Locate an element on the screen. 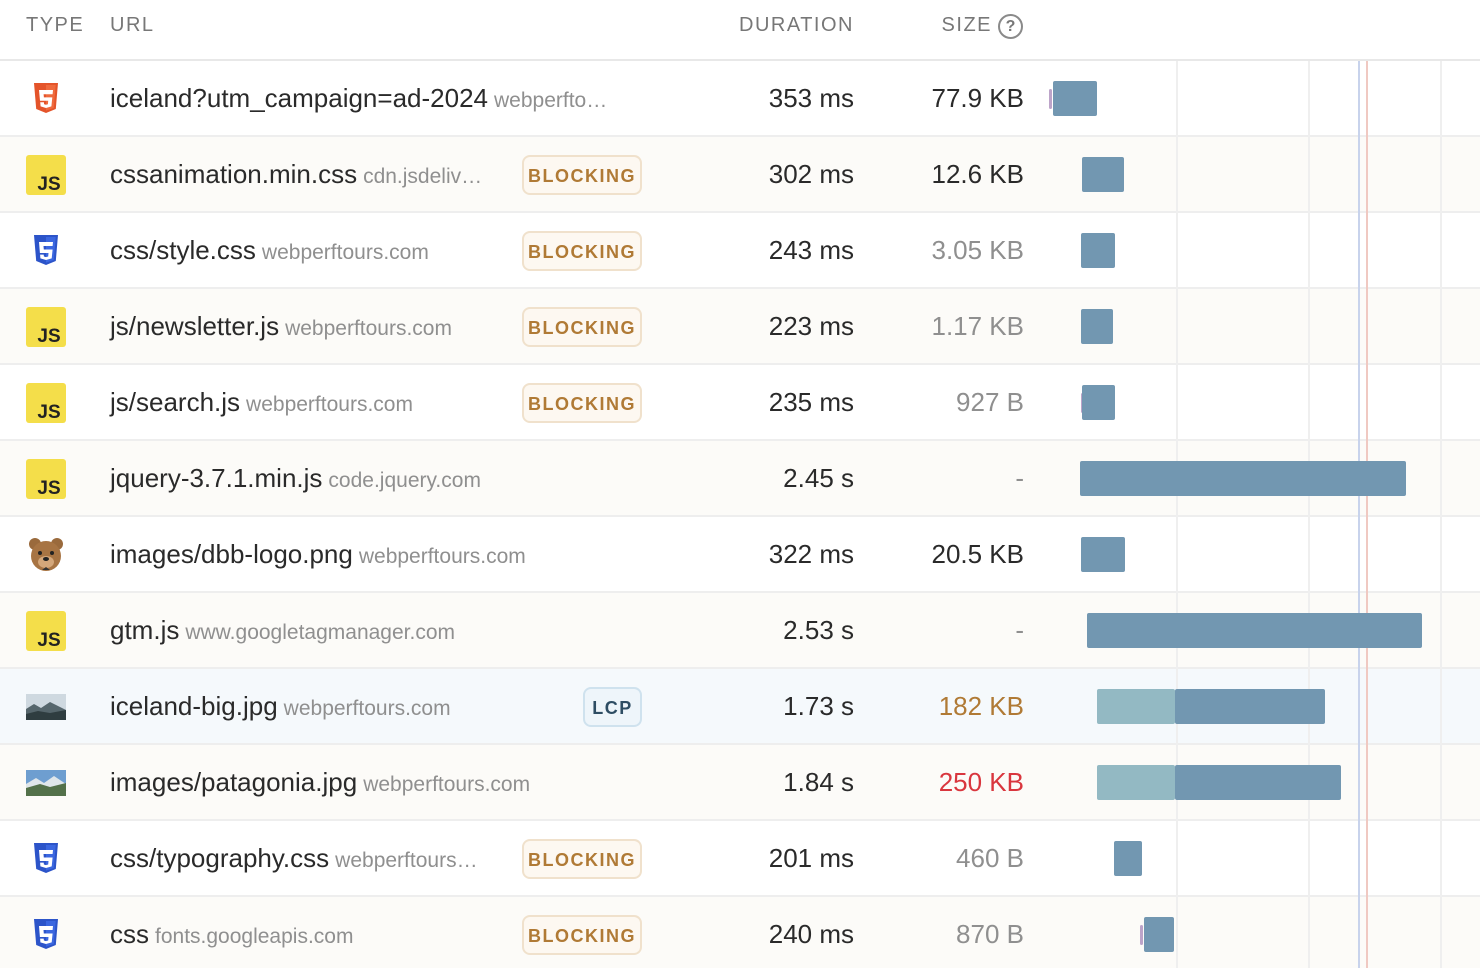 The width and height of the screenshot is (1480, 968). request-duration: 322 ms is located at coordinates (811, 554).